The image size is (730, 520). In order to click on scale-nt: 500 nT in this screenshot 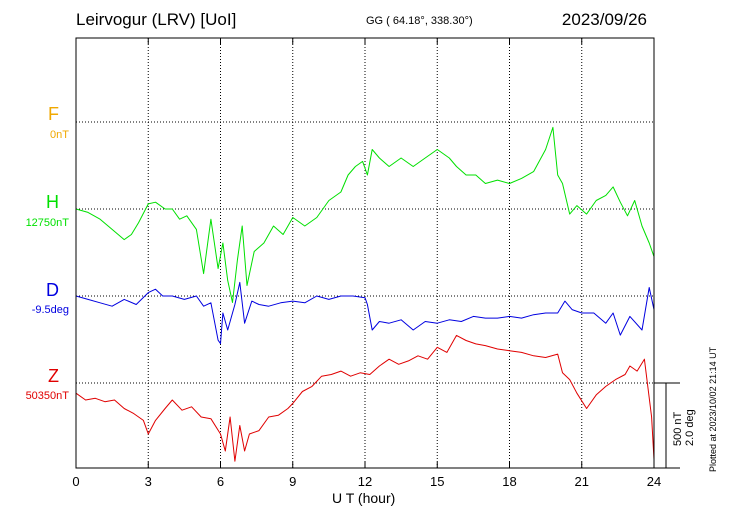, I will do `click(678, 428)`.